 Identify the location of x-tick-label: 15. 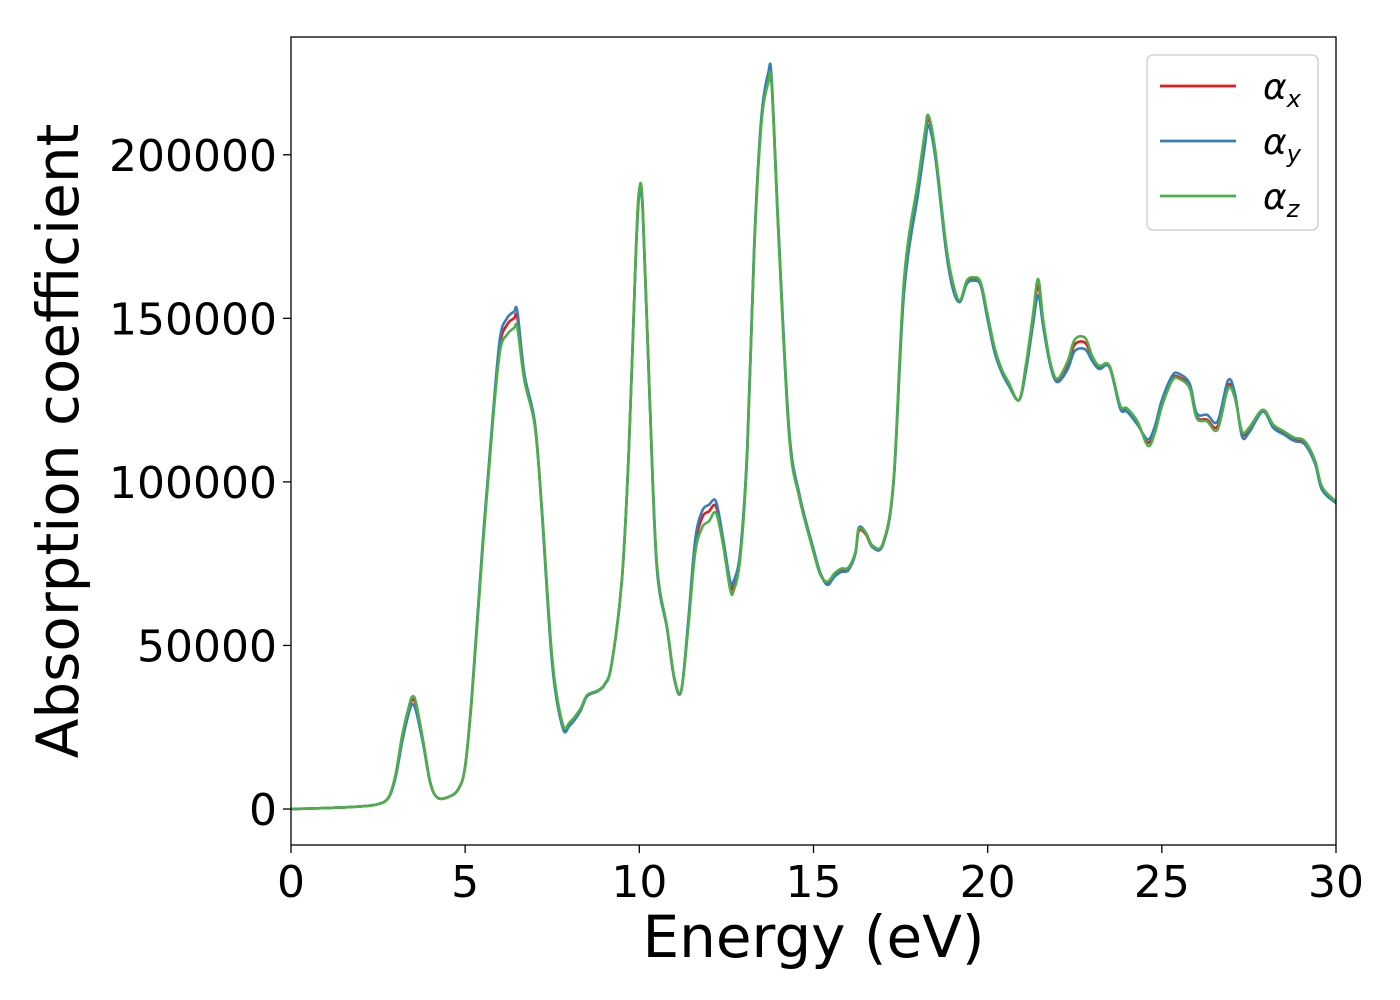
(814, 882).